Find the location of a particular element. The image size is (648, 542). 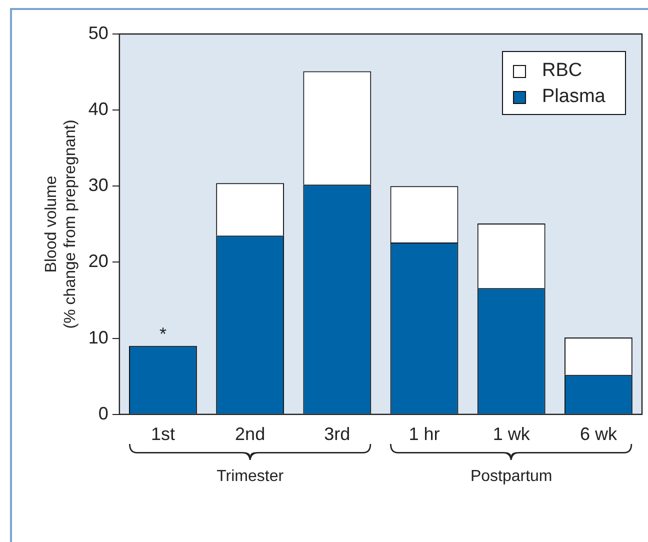

x-tick-label: 1 wk is located at coordinates (511, 434).